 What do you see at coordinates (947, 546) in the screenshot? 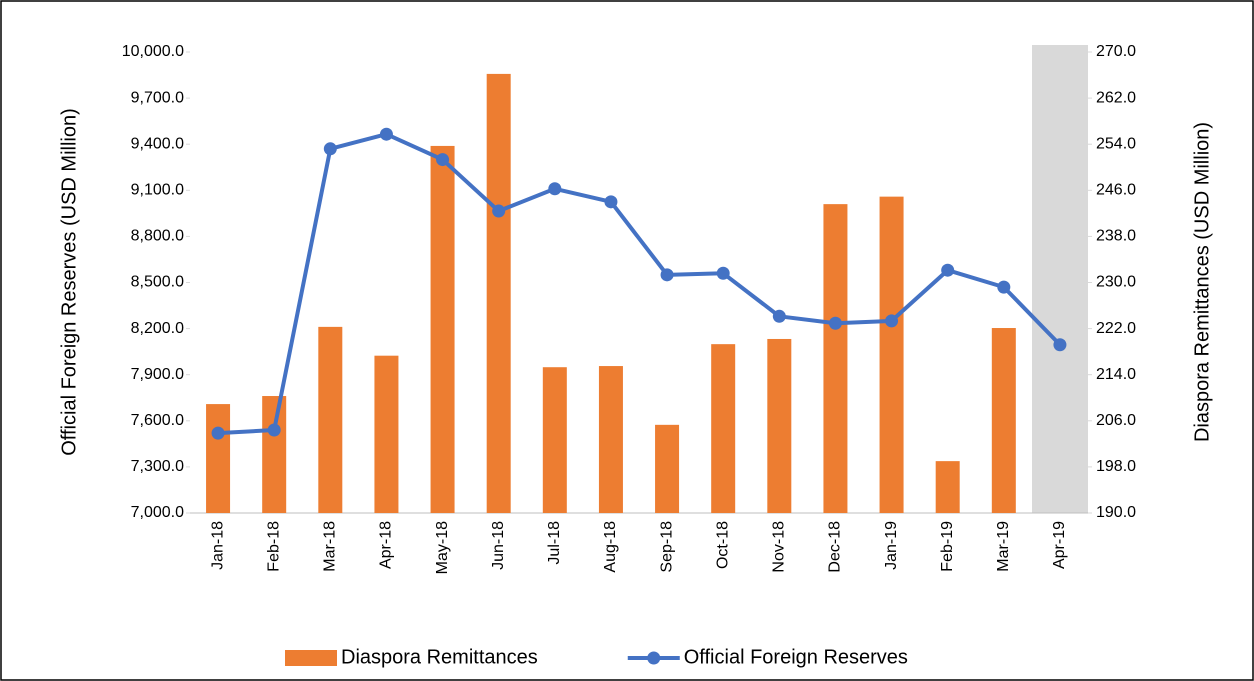
I see `x-tick-label: Feb-19` at bounding box center [947, 546].